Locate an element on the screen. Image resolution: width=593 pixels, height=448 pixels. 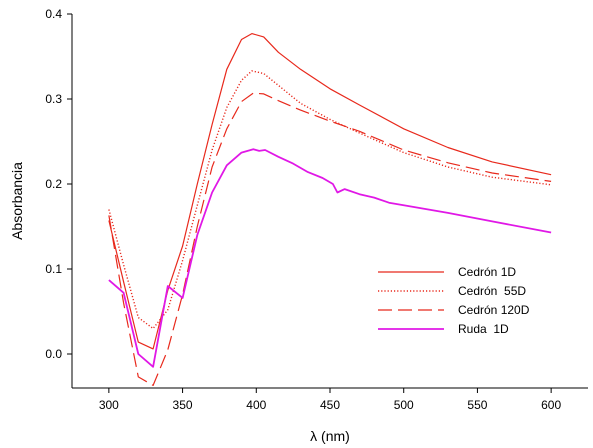
x-tick-label: 450 is located at coordinates (330, 405).